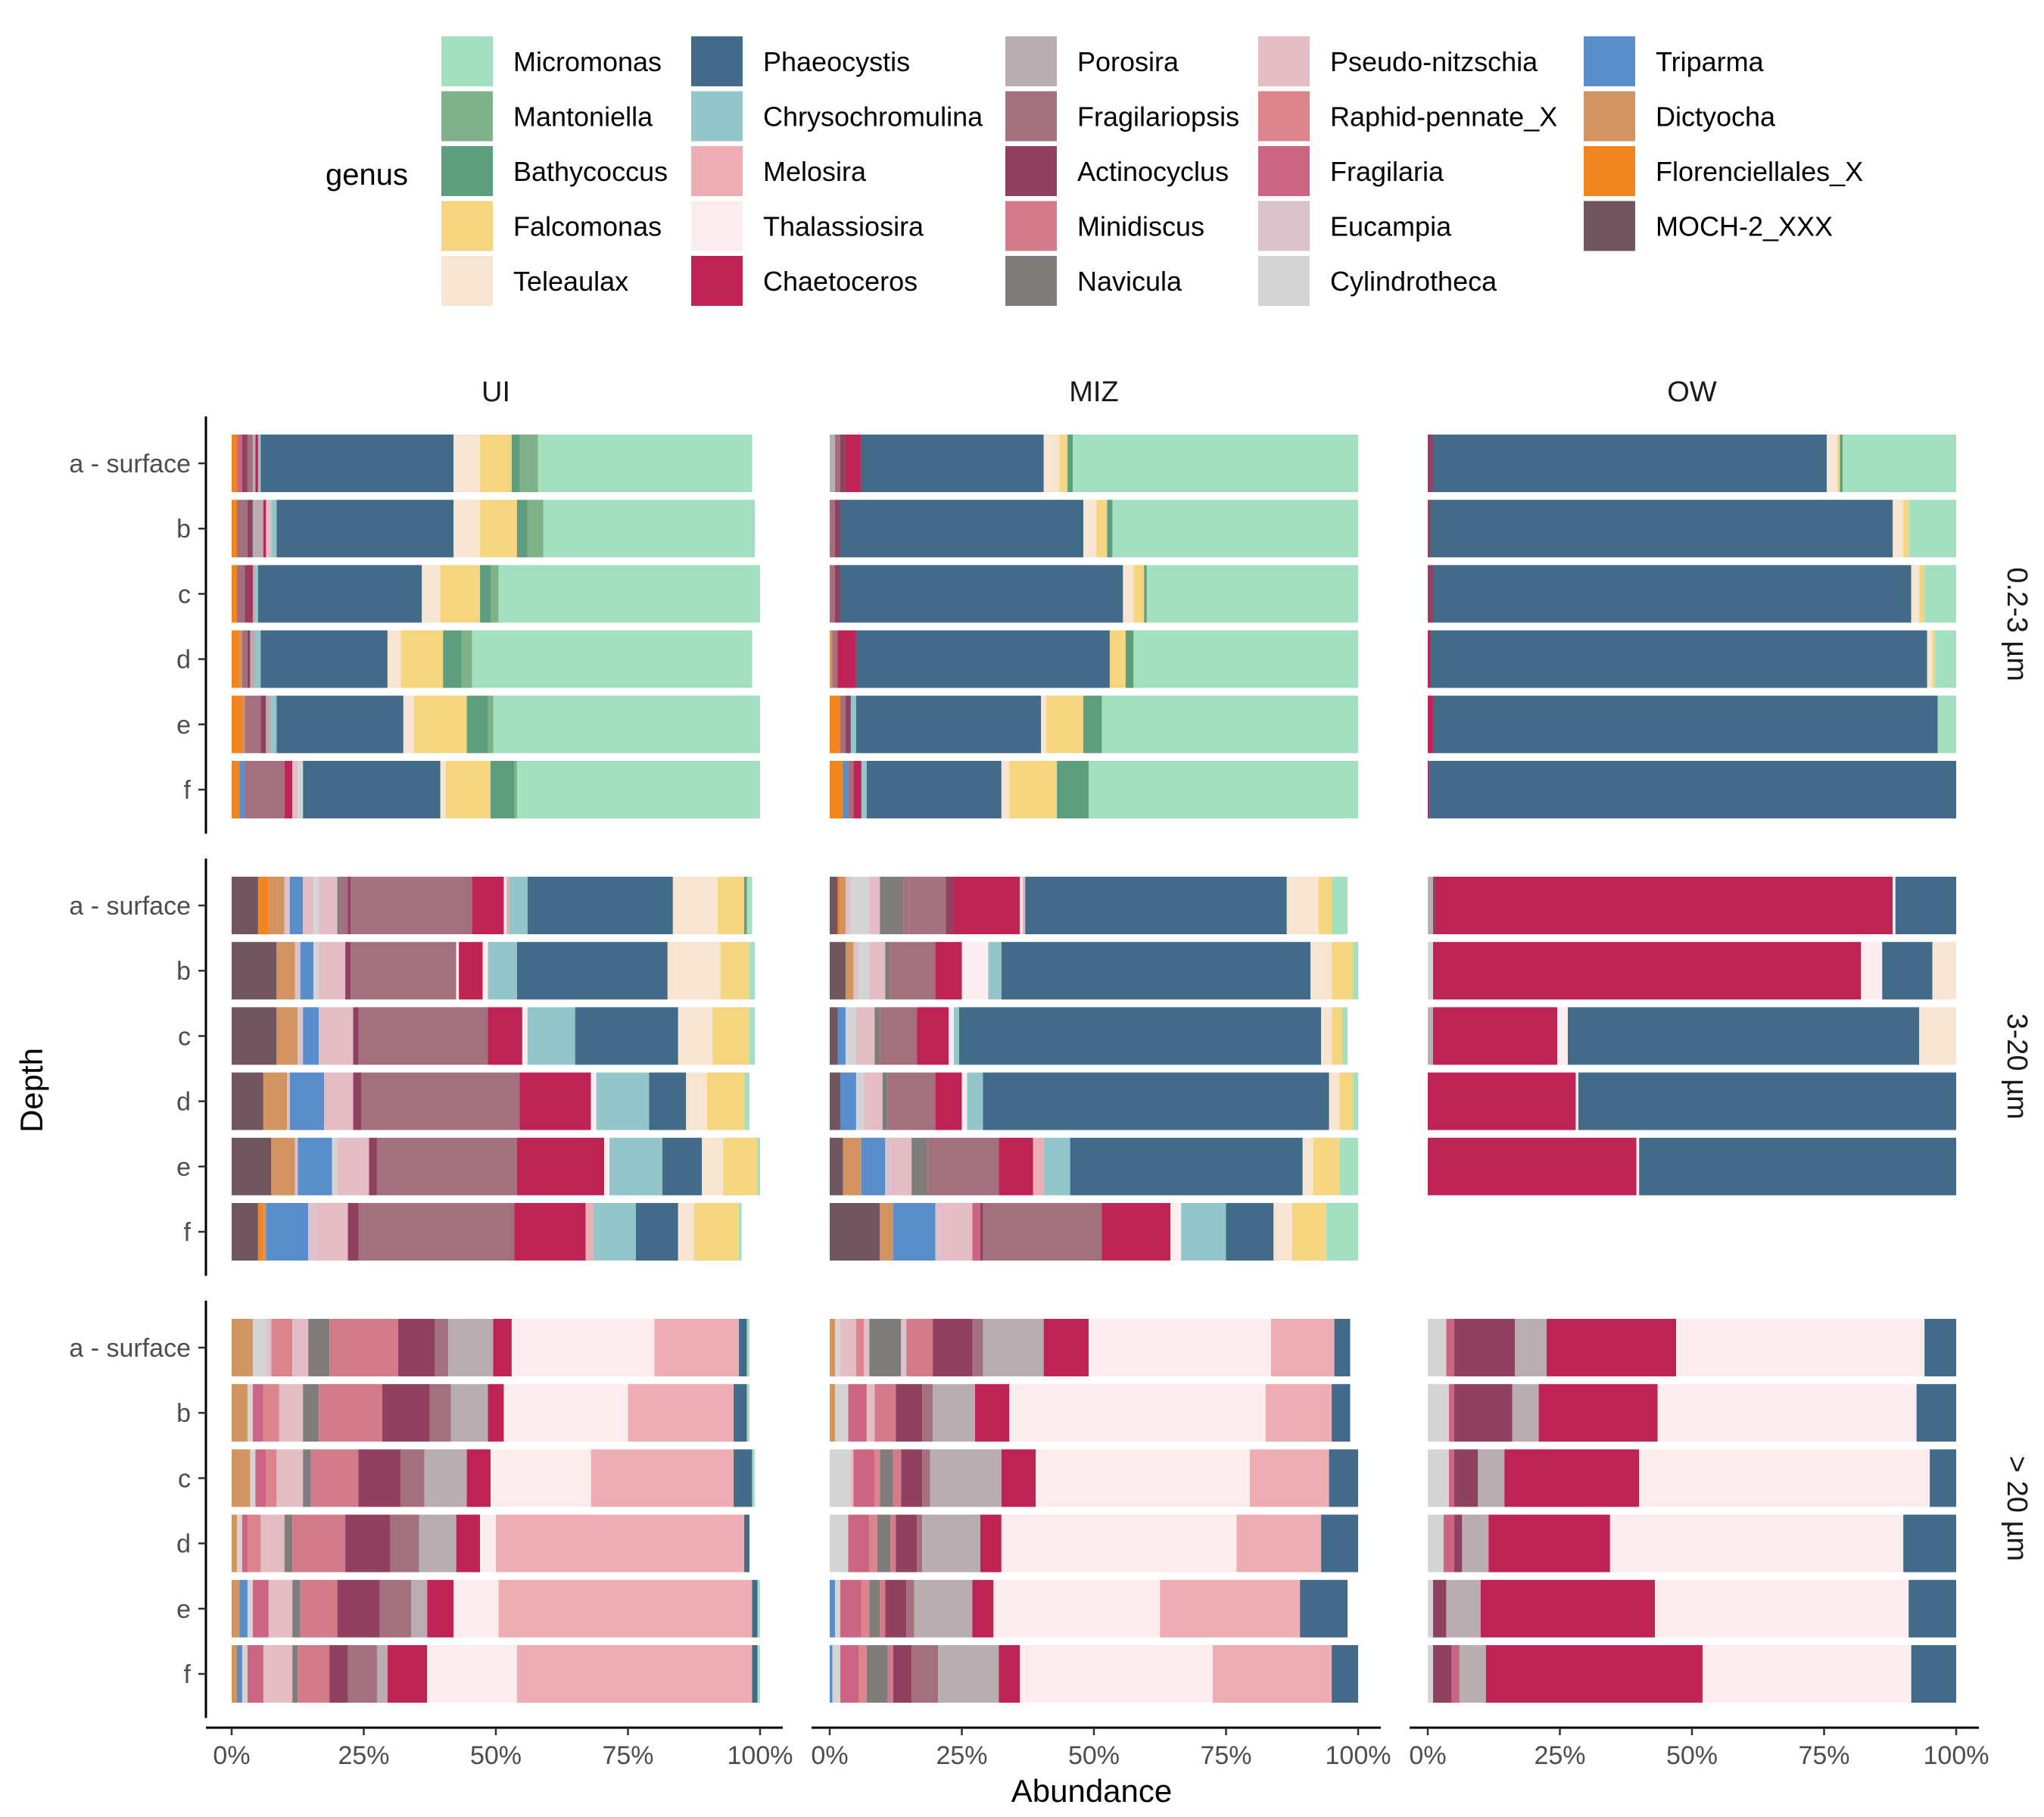 This screenshot has width=2044, height=1817. Describe the element at coordinates (467, 171) in the screenshot. I see `legend-key-bathycoccus` at that location.